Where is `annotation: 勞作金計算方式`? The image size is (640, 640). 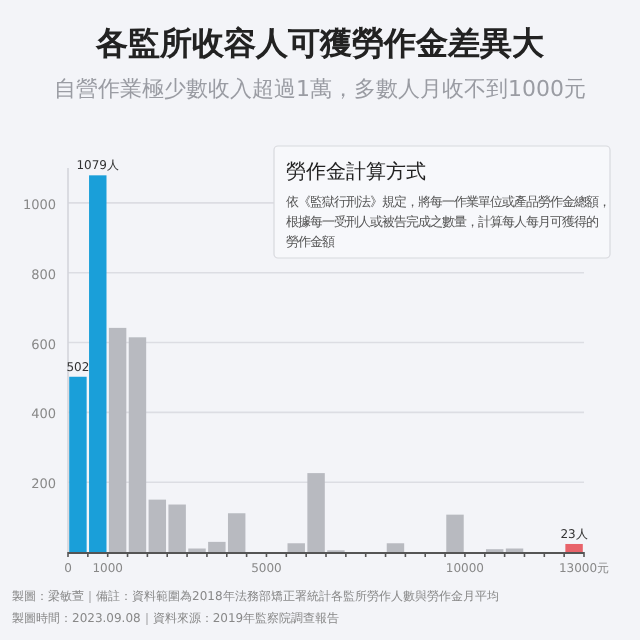 annotation: 勞作金計算方式 is located at coordinates (356, 172).